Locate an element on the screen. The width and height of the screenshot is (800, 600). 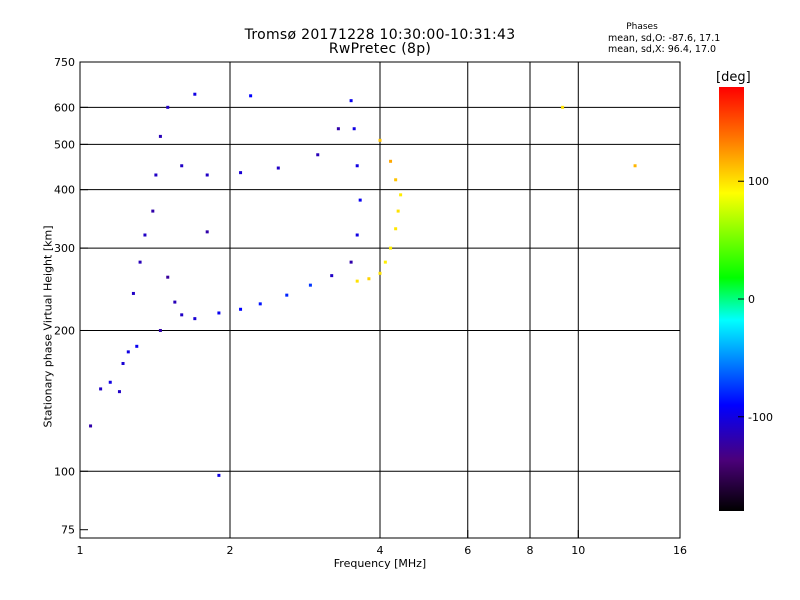
x-axis-label: Frequency [MHz] is located at coordinates (380, 563).